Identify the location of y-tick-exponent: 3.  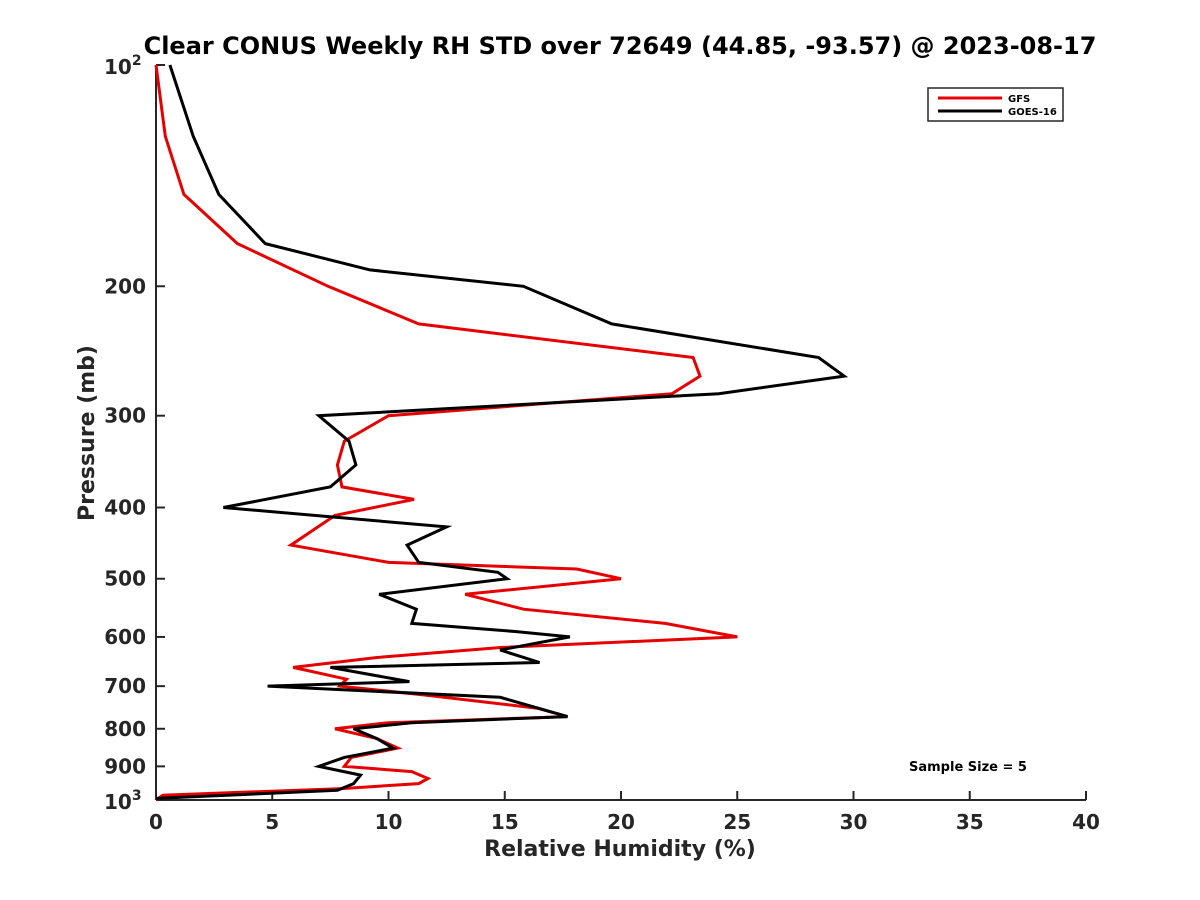
(137, 796).